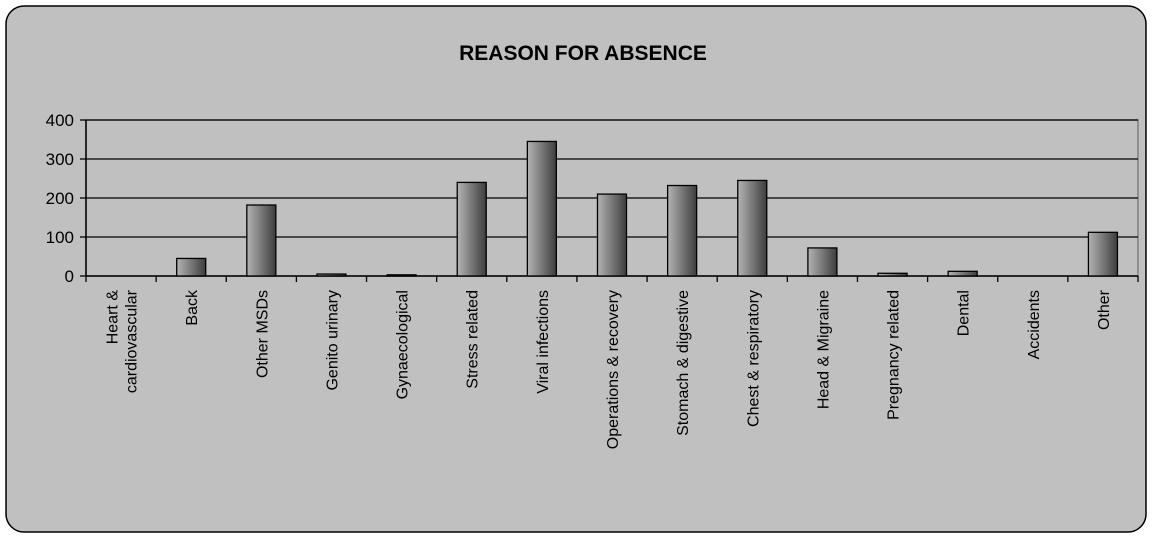 The height and width of the screenshot is (543, 1152). Describe the element at coordinates (543, 342) in the screenshot. I see `x-tick-label: Viral infections` at that location.